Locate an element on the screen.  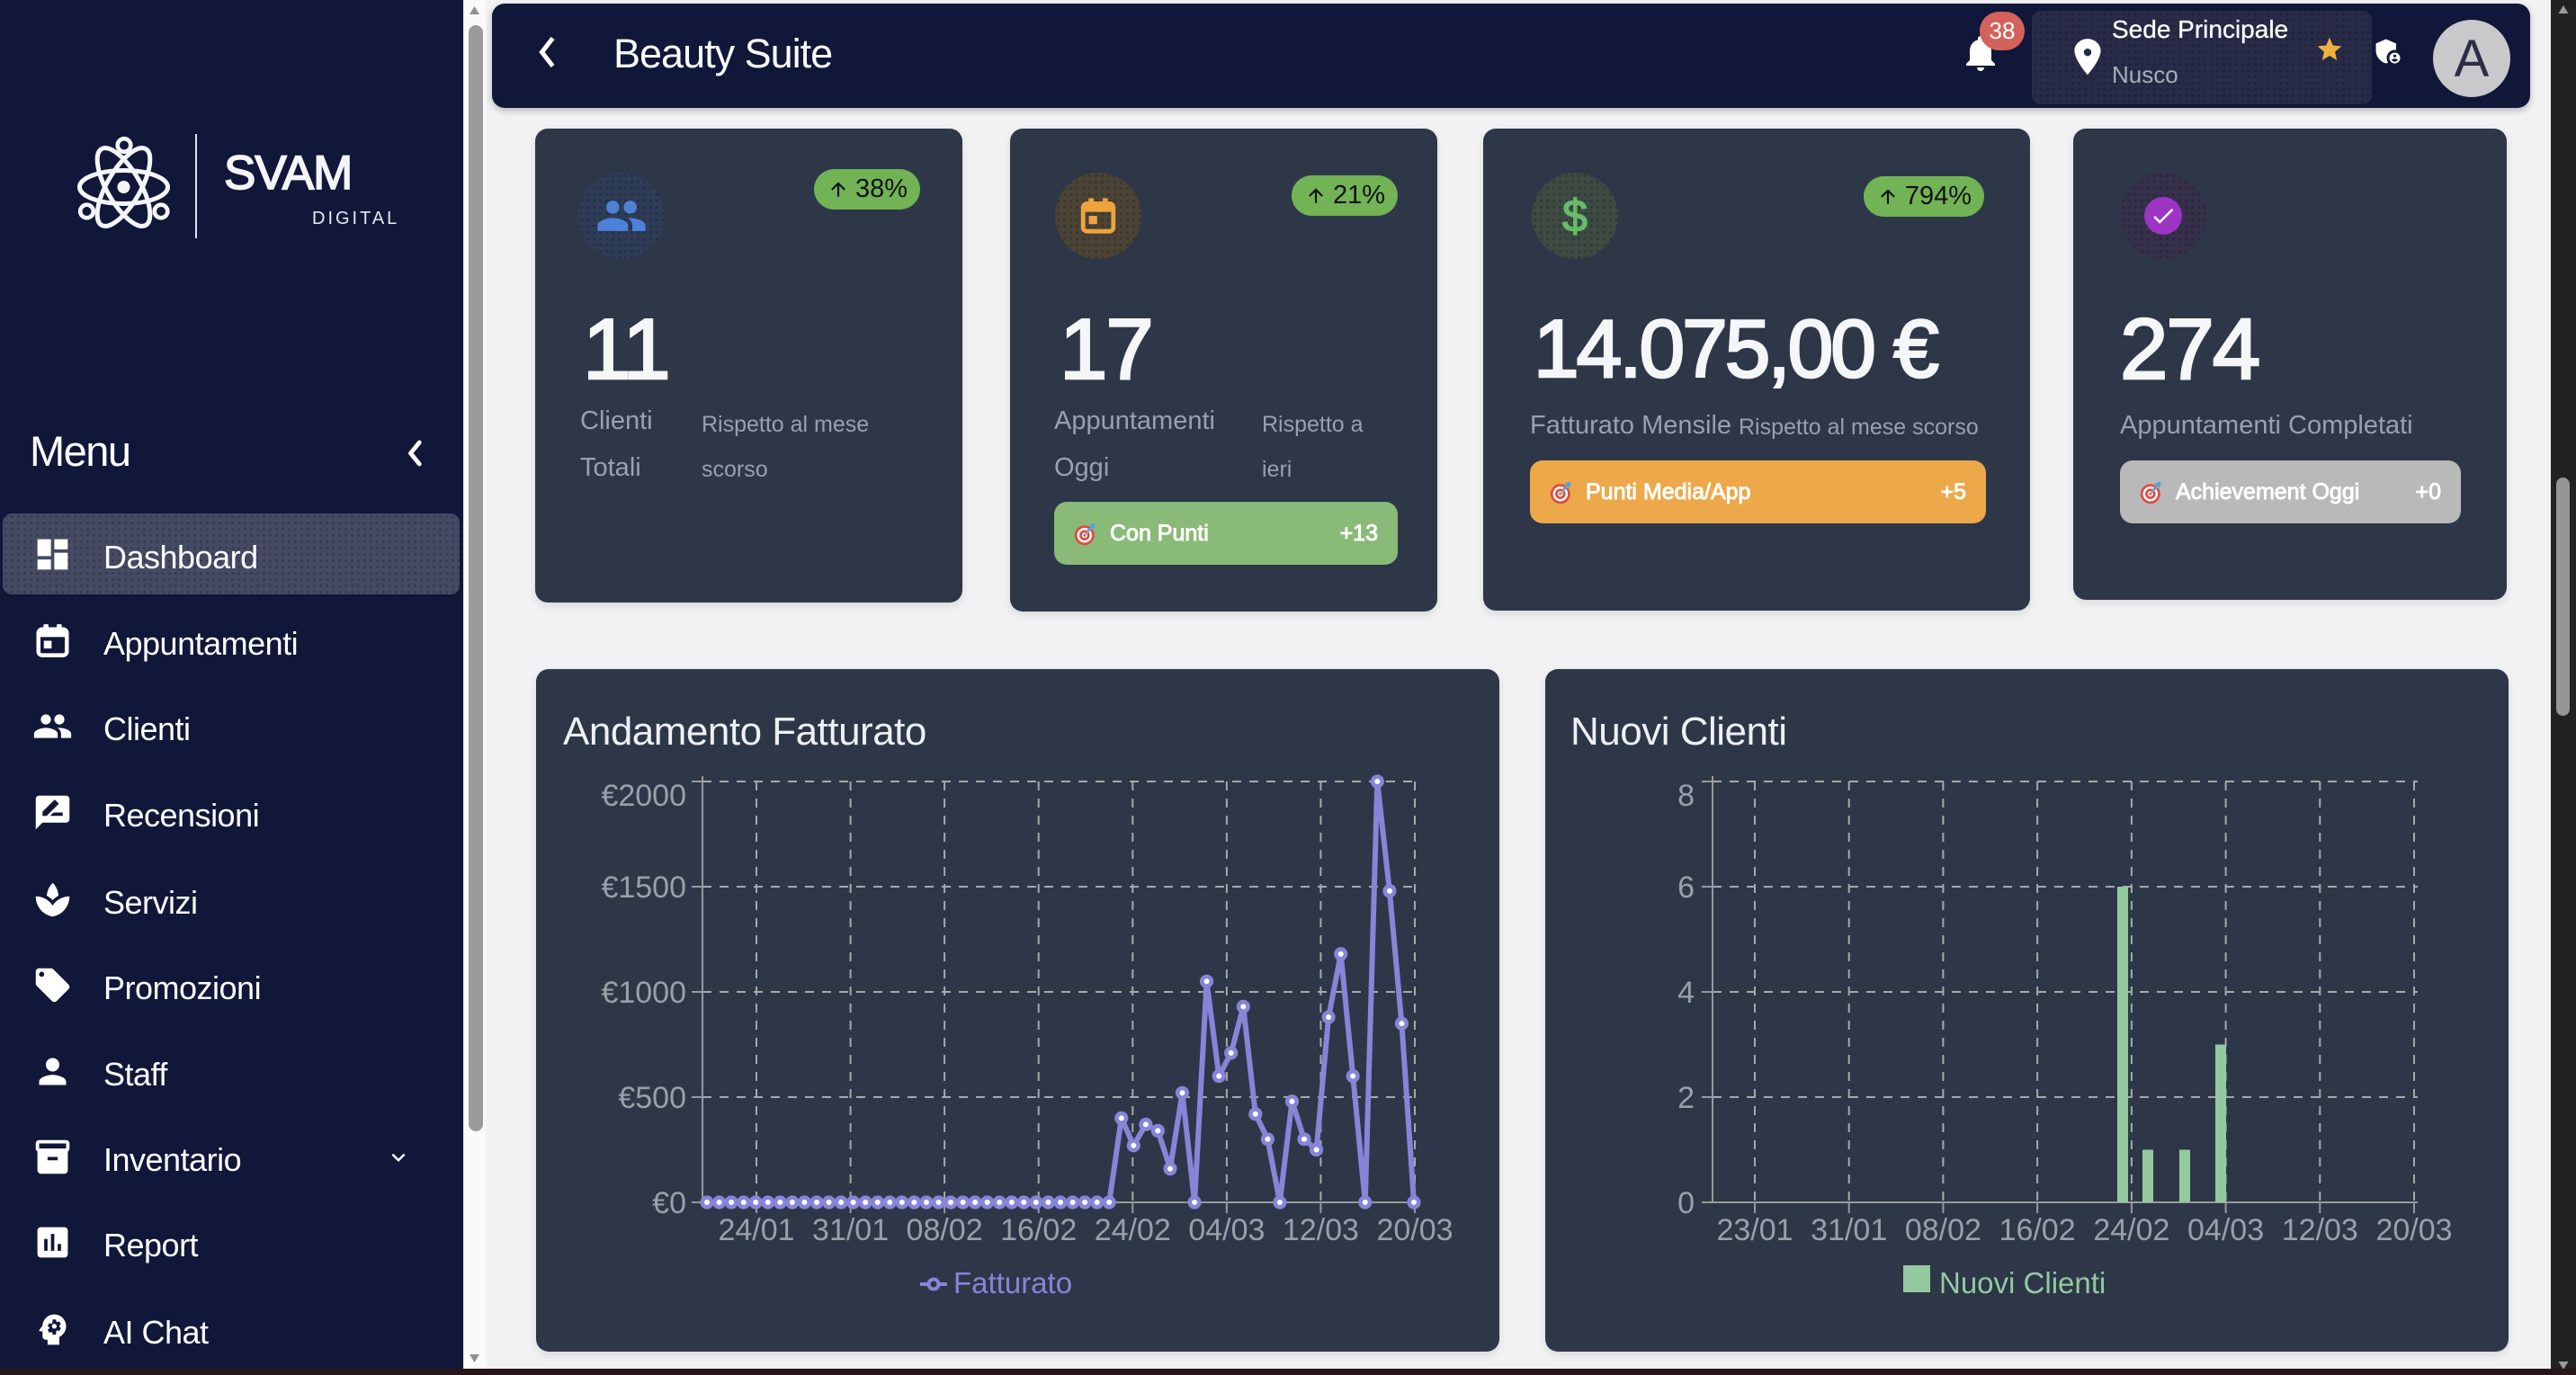
svg-text: 4 is located at coordinates (1686, 993).